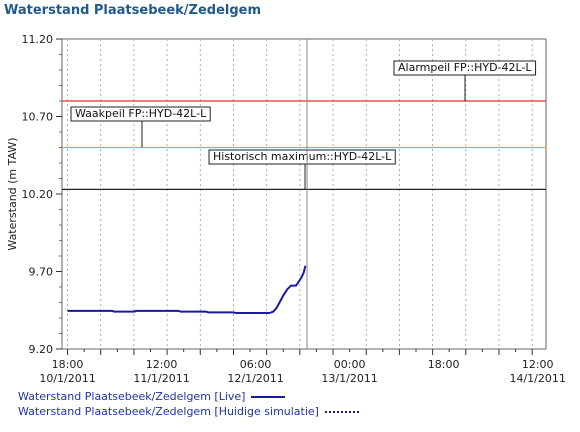  Describe the element at coordinates (38, 194) in the screenshot. I see `y-tick-label: 10.20` at that location.